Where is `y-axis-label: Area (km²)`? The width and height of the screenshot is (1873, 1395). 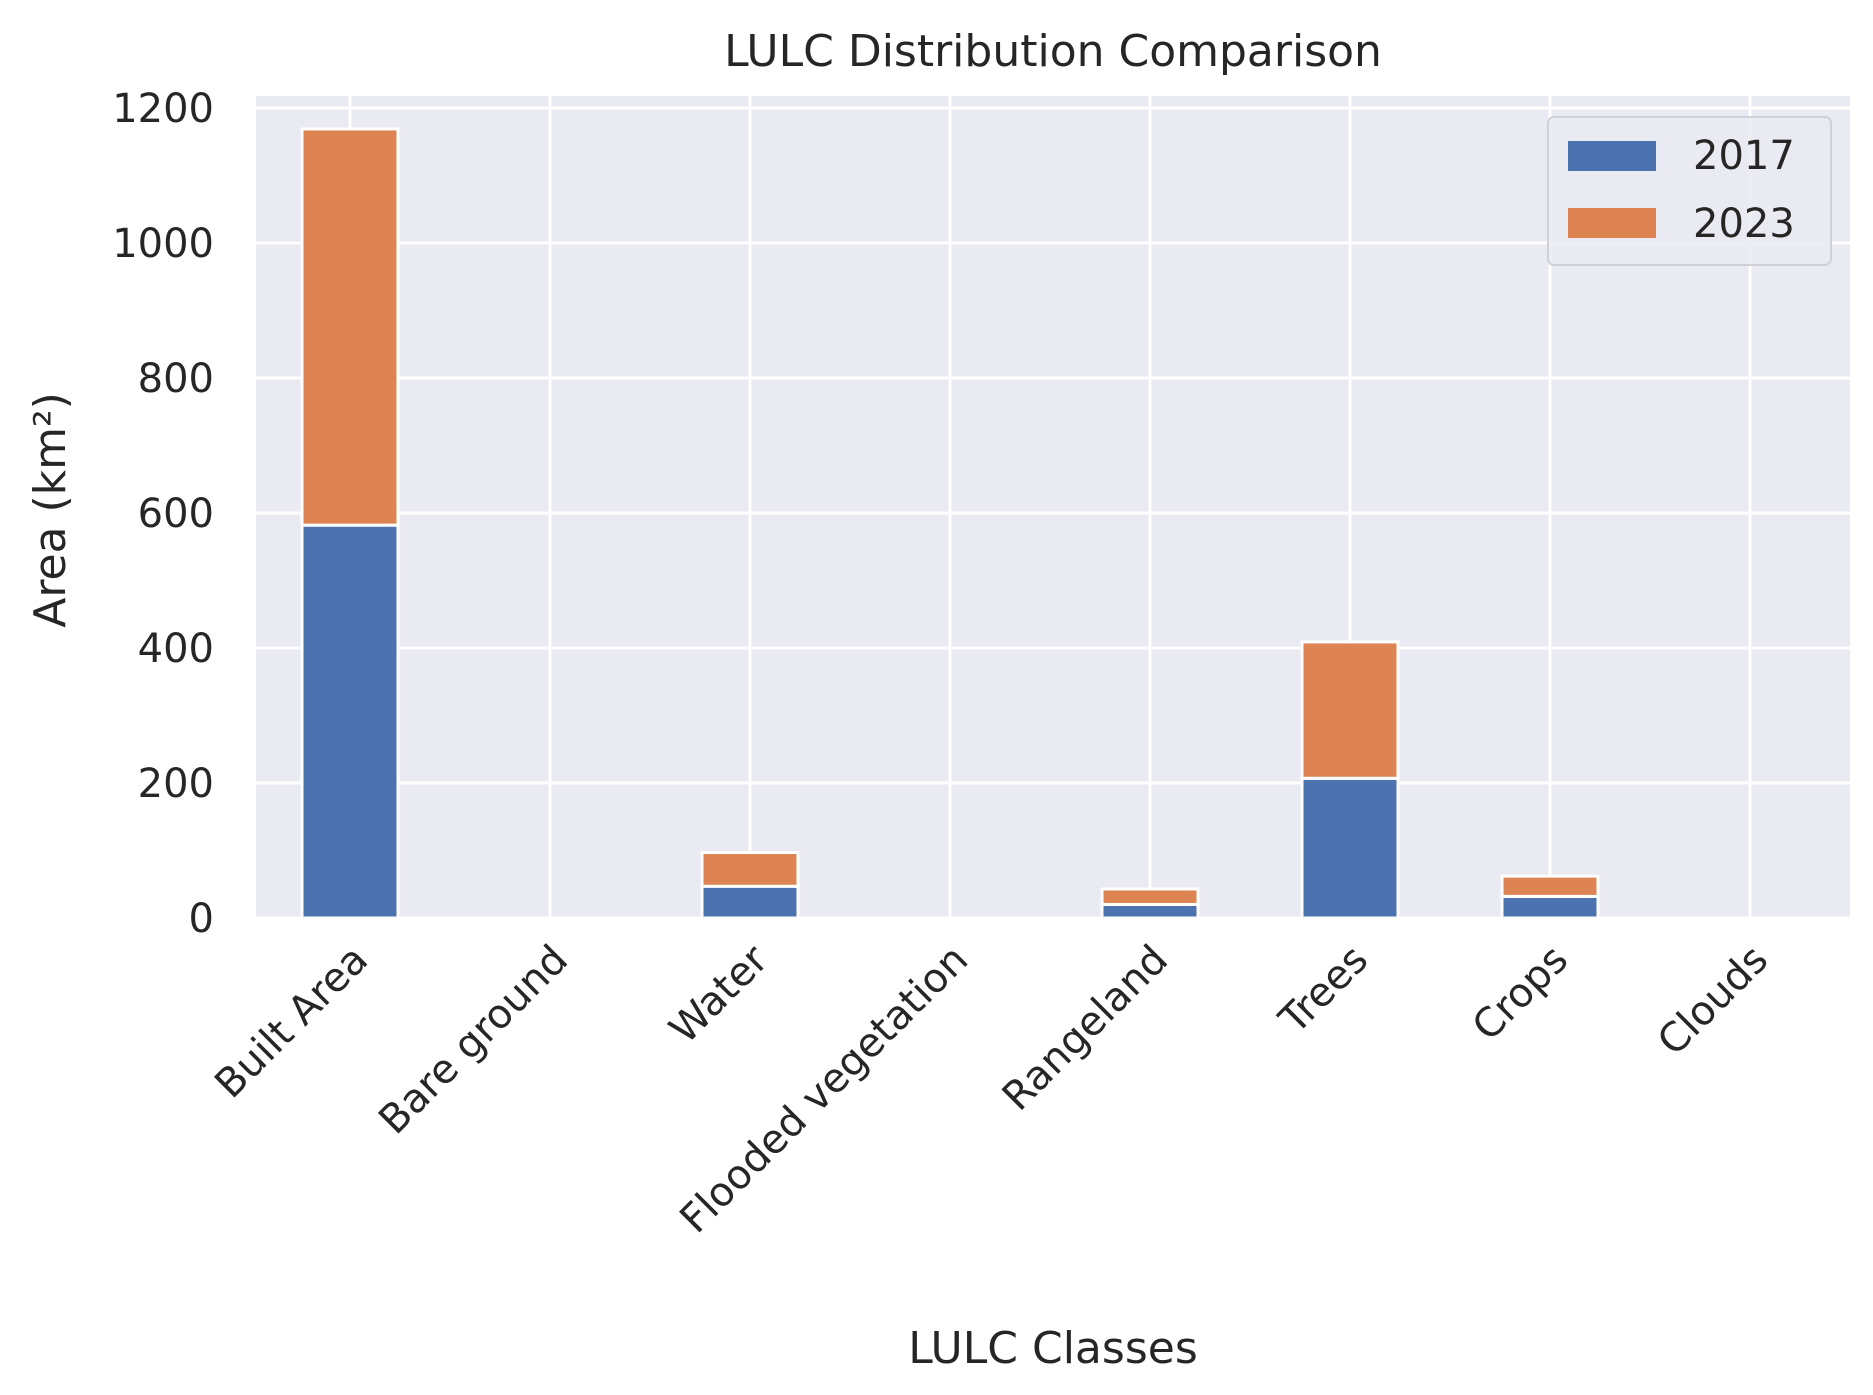 y-axis-label: Area (km²) is located at coordinates (50, 510).